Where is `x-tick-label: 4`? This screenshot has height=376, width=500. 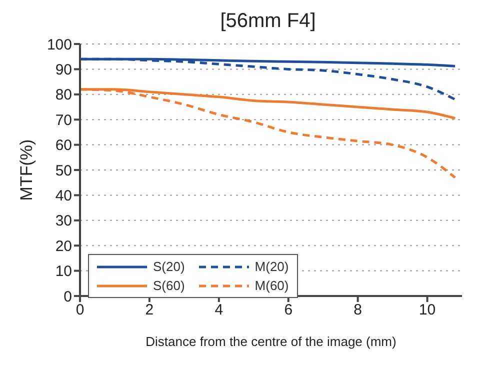 x-tick-label: 4 is located at coordinates (219, 310).